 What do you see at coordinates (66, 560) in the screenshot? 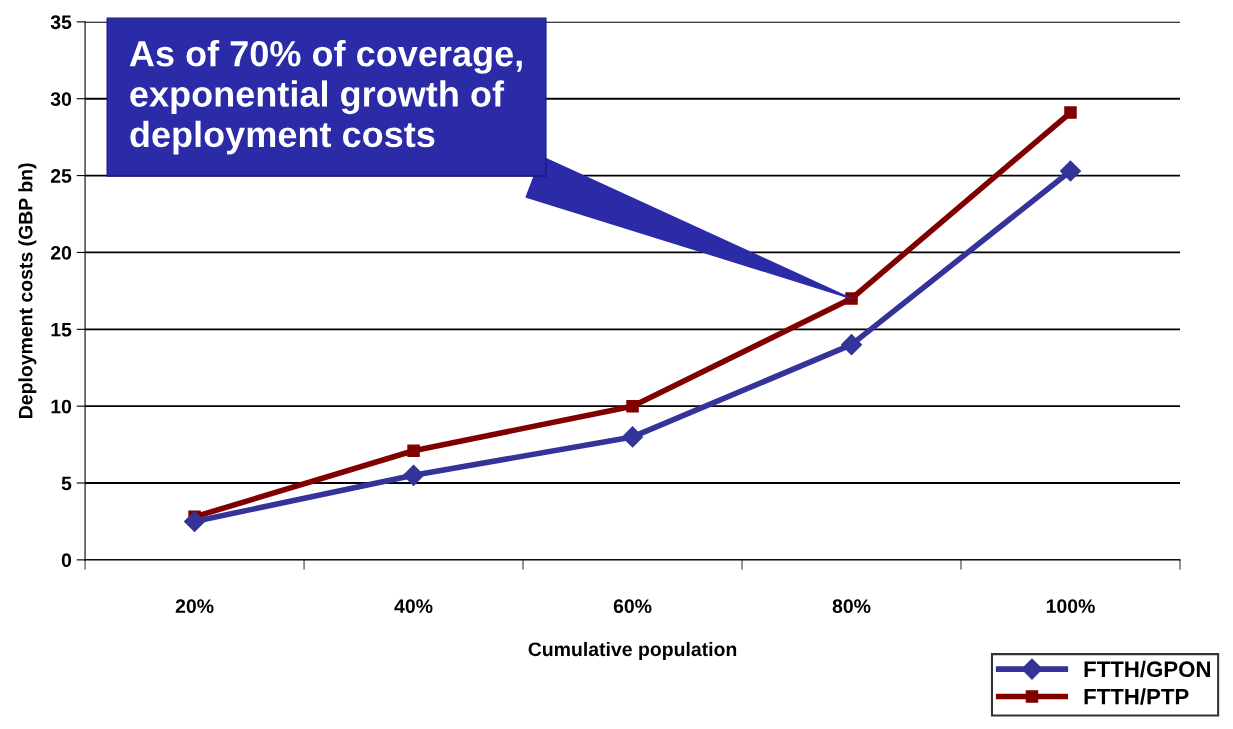
I see `y-tick-label: 0` at bounding box center [66, 560].